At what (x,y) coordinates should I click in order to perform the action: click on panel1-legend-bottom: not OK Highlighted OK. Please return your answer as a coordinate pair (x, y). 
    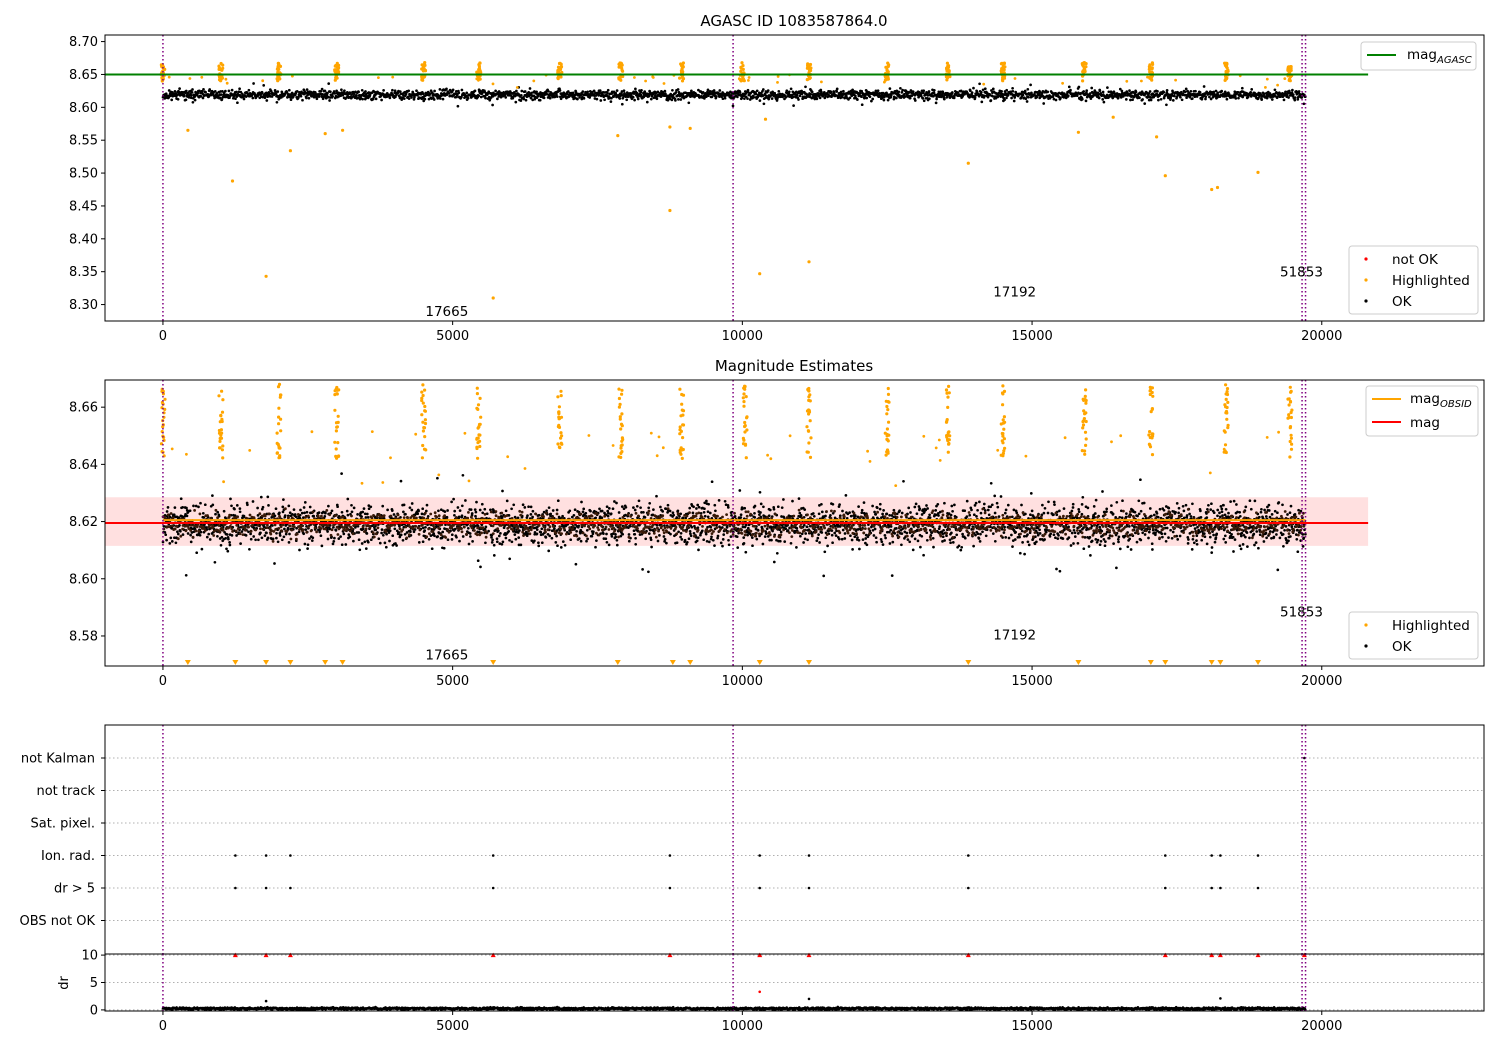
    Looking at the image, I should click on (1413, 280).